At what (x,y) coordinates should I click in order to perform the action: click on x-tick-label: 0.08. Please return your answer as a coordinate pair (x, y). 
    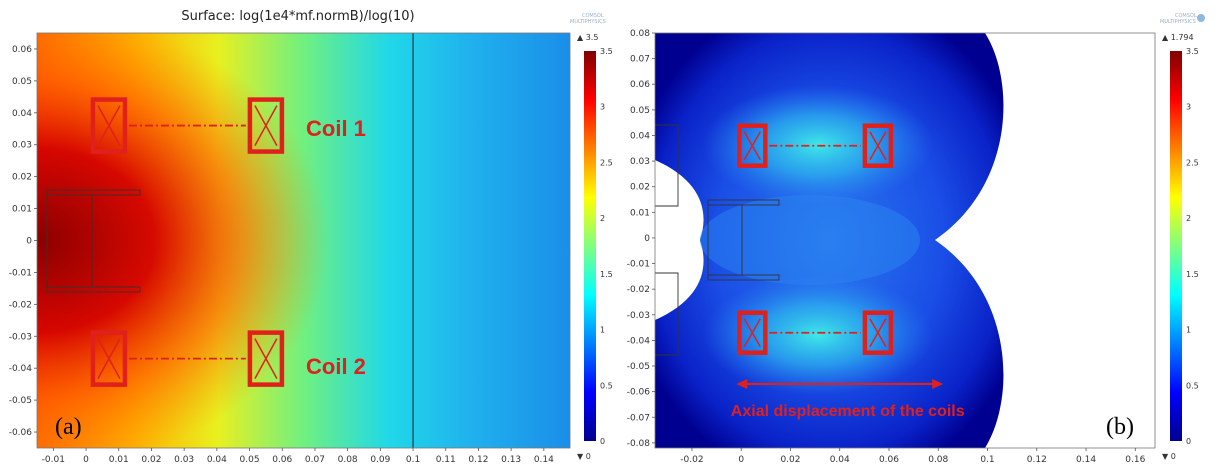
    Looking at the image, I should click on (938, 460).